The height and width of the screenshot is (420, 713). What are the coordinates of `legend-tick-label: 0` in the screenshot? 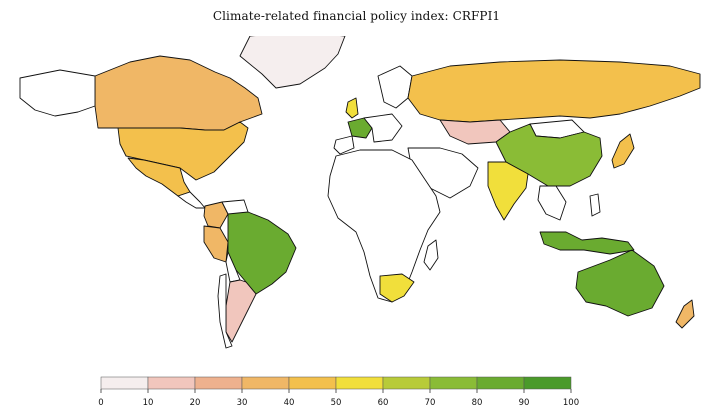 It's located at (100, 403).